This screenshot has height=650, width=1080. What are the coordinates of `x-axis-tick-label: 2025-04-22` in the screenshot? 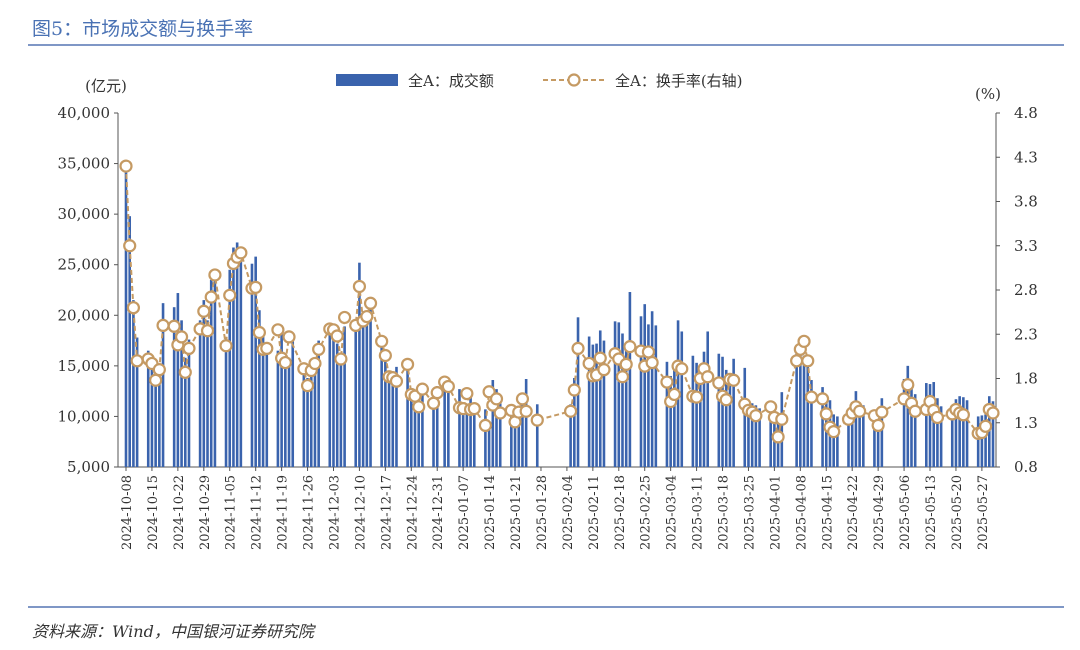 It's located at (853, 512).